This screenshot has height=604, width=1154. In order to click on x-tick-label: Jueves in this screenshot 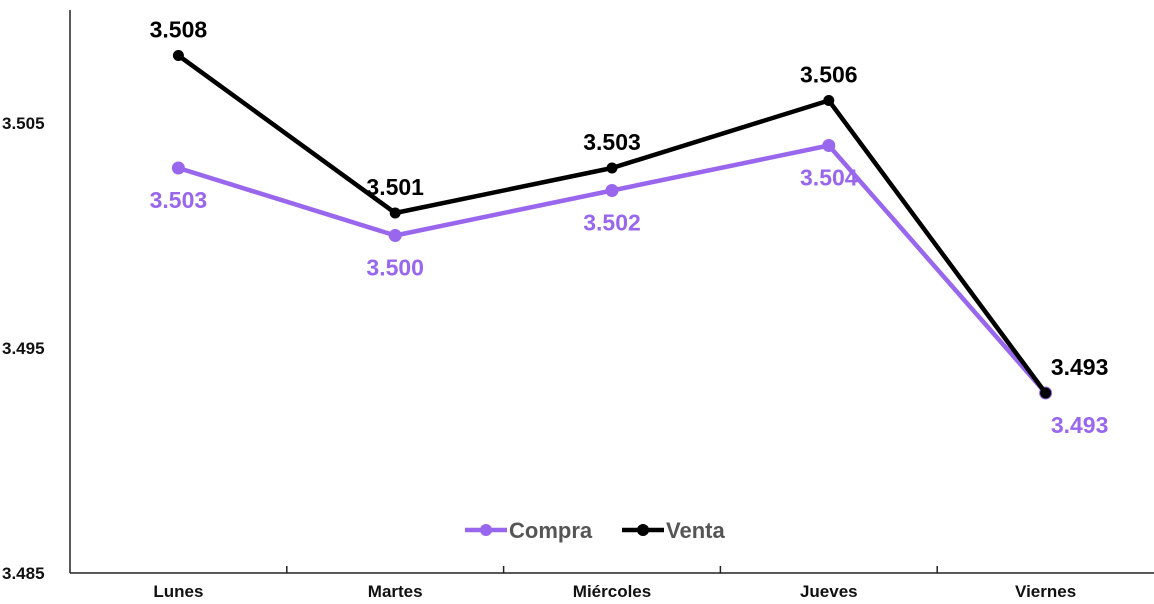, I will do `click(829, 591)`.